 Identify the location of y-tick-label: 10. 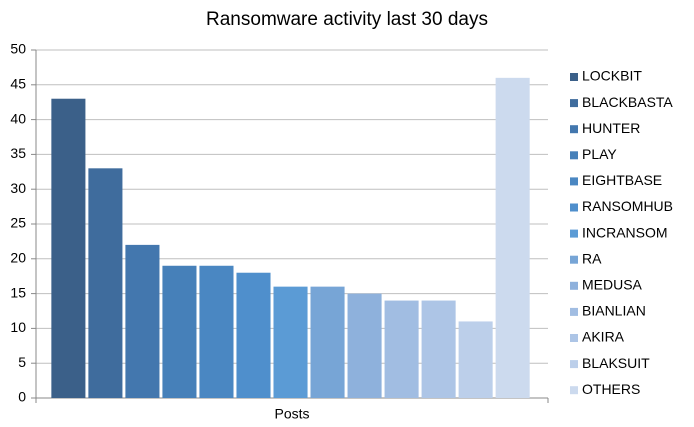
(18, 327).